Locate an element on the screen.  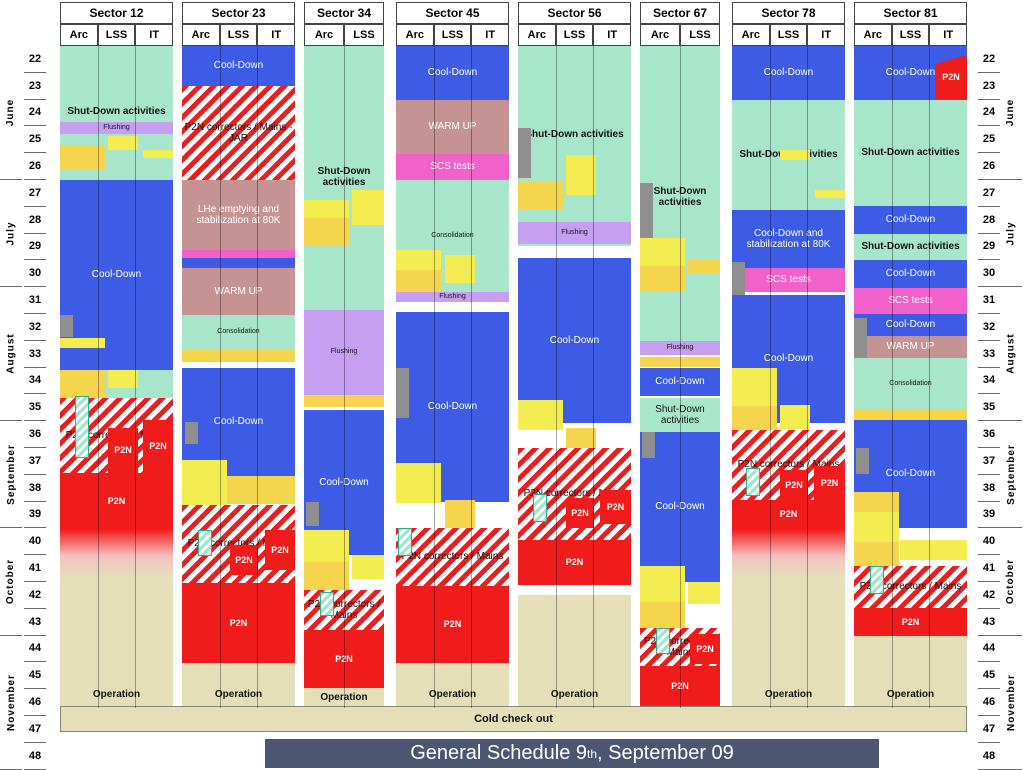
sector78-operation: Operation is located at coordinates (788, 643).